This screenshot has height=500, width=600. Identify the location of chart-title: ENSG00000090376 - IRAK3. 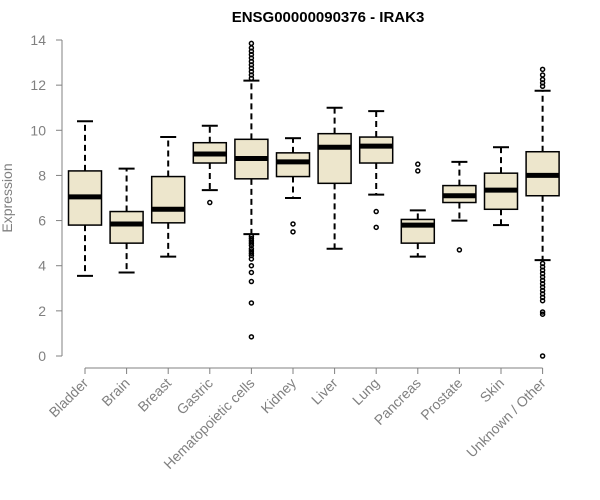
(328, 17).